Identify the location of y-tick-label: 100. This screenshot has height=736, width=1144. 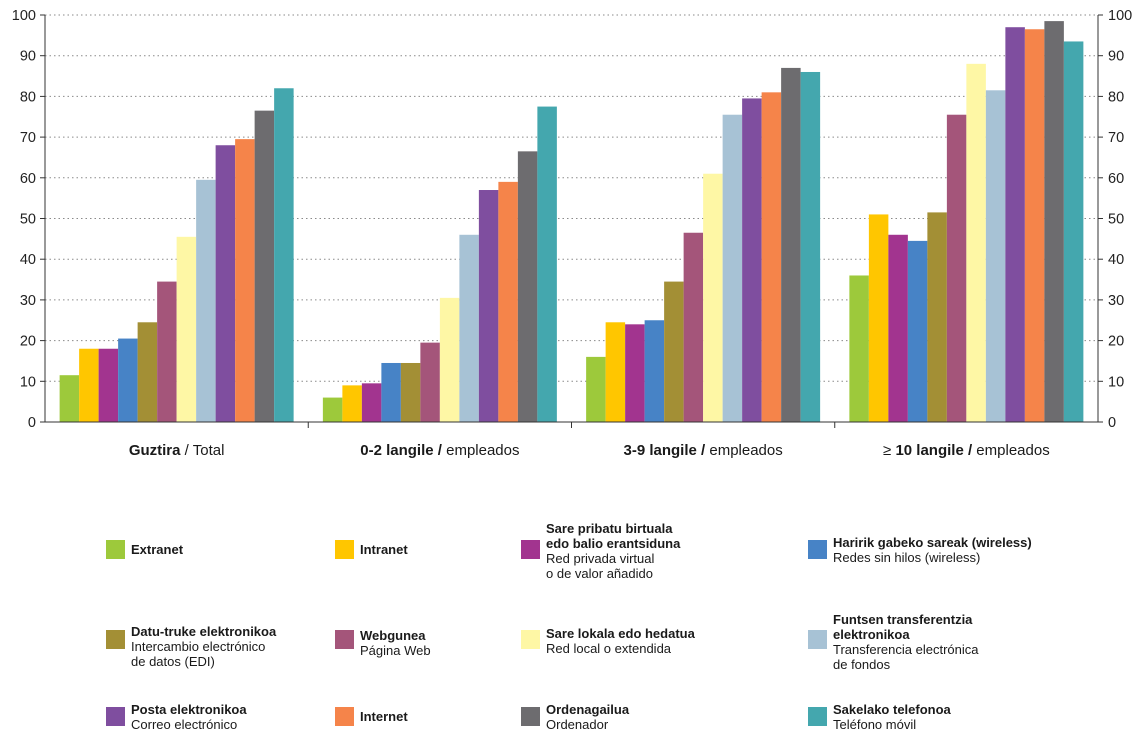
(24, 16).